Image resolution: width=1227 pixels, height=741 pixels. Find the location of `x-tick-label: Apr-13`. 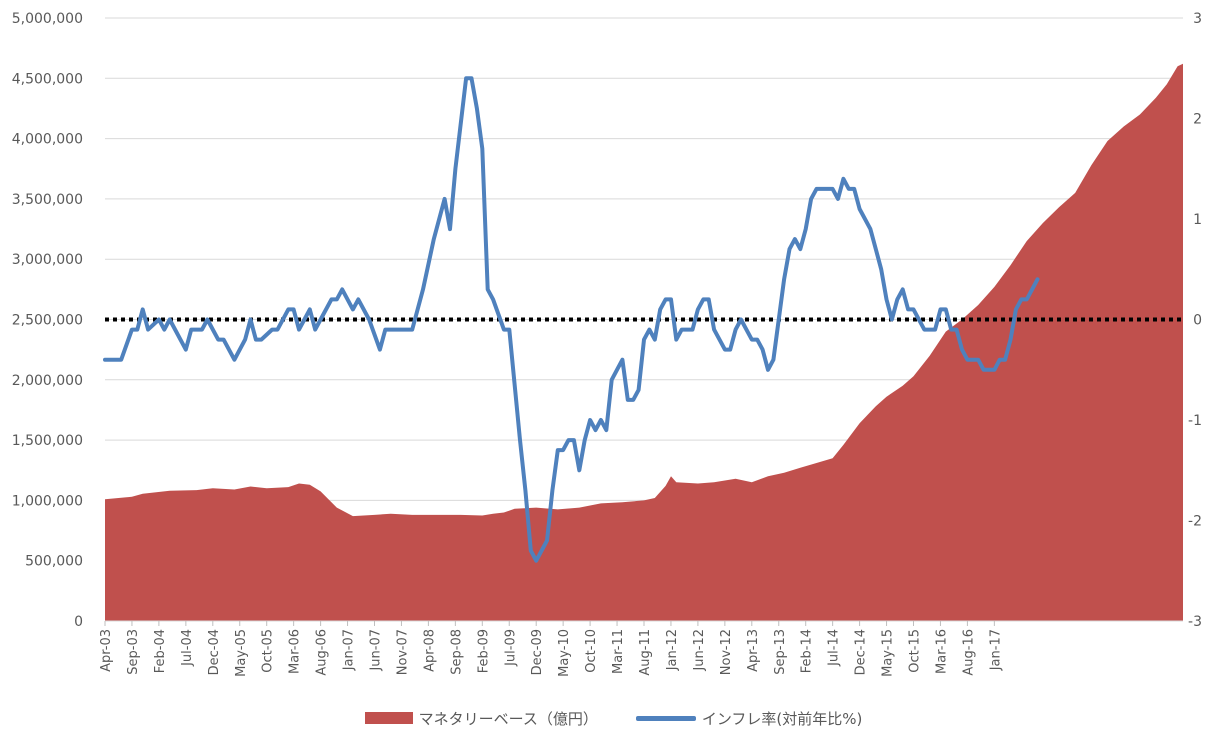

x-tick-label: Apr-13 is located at coordinates (753, 650).